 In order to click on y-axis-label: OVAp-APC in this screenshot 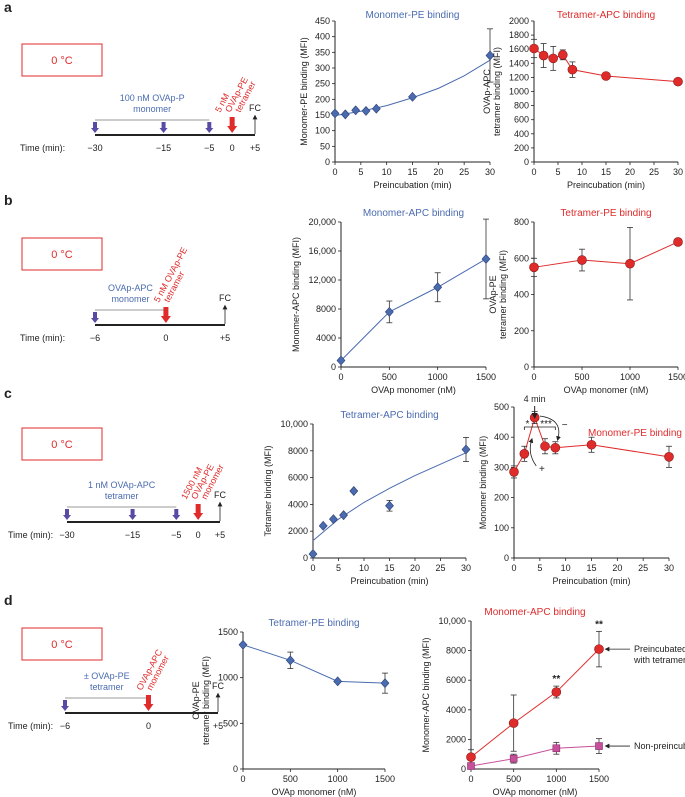, I will do `click(487, 91)`.